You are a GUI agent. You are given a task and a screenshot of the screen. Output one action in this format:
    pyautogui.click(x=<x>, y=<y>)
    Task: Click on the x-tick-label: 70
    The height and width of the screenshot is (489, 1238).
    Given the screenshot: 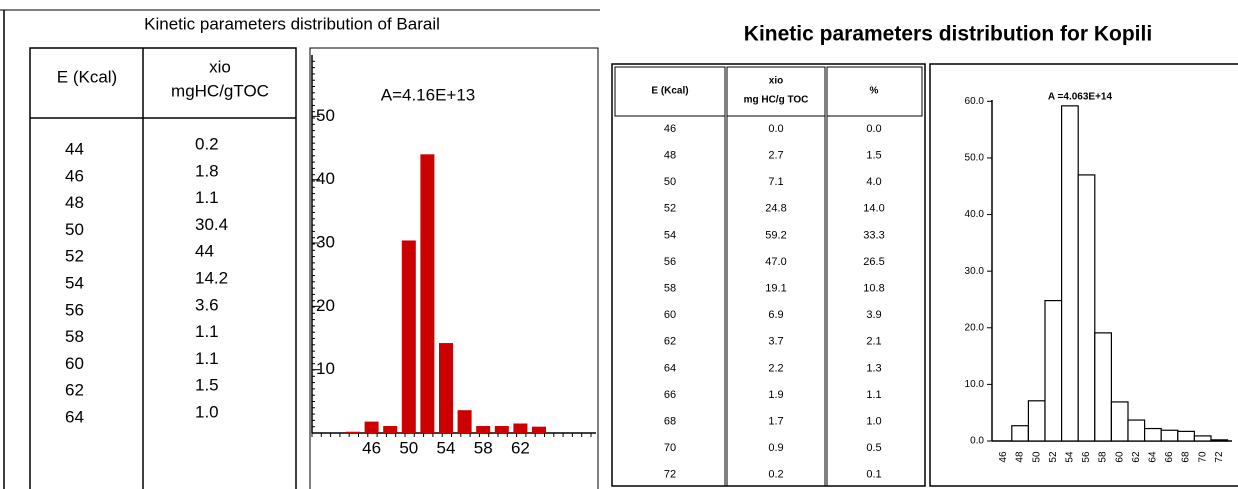 What is the action you would take?
    pyautogui.click(x=1202, y=457)
    